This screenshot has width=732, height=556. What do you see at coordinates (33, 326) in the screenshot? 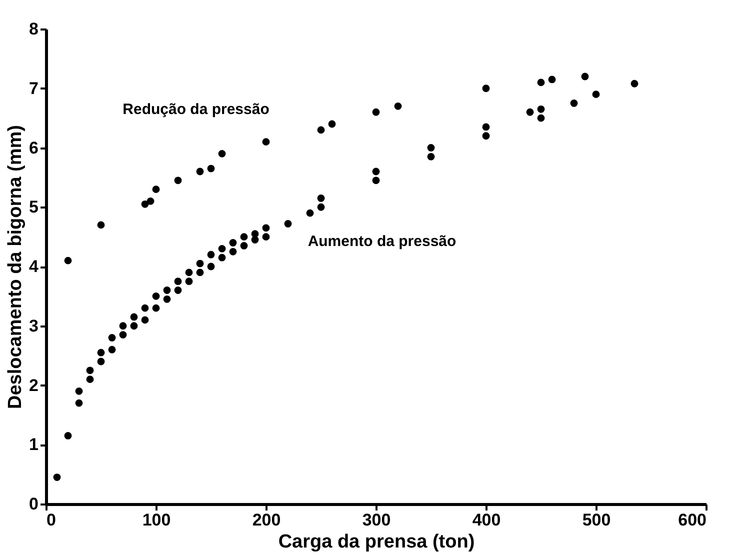
I see `y-tick-label: 3` at bounding box center [33, 326].